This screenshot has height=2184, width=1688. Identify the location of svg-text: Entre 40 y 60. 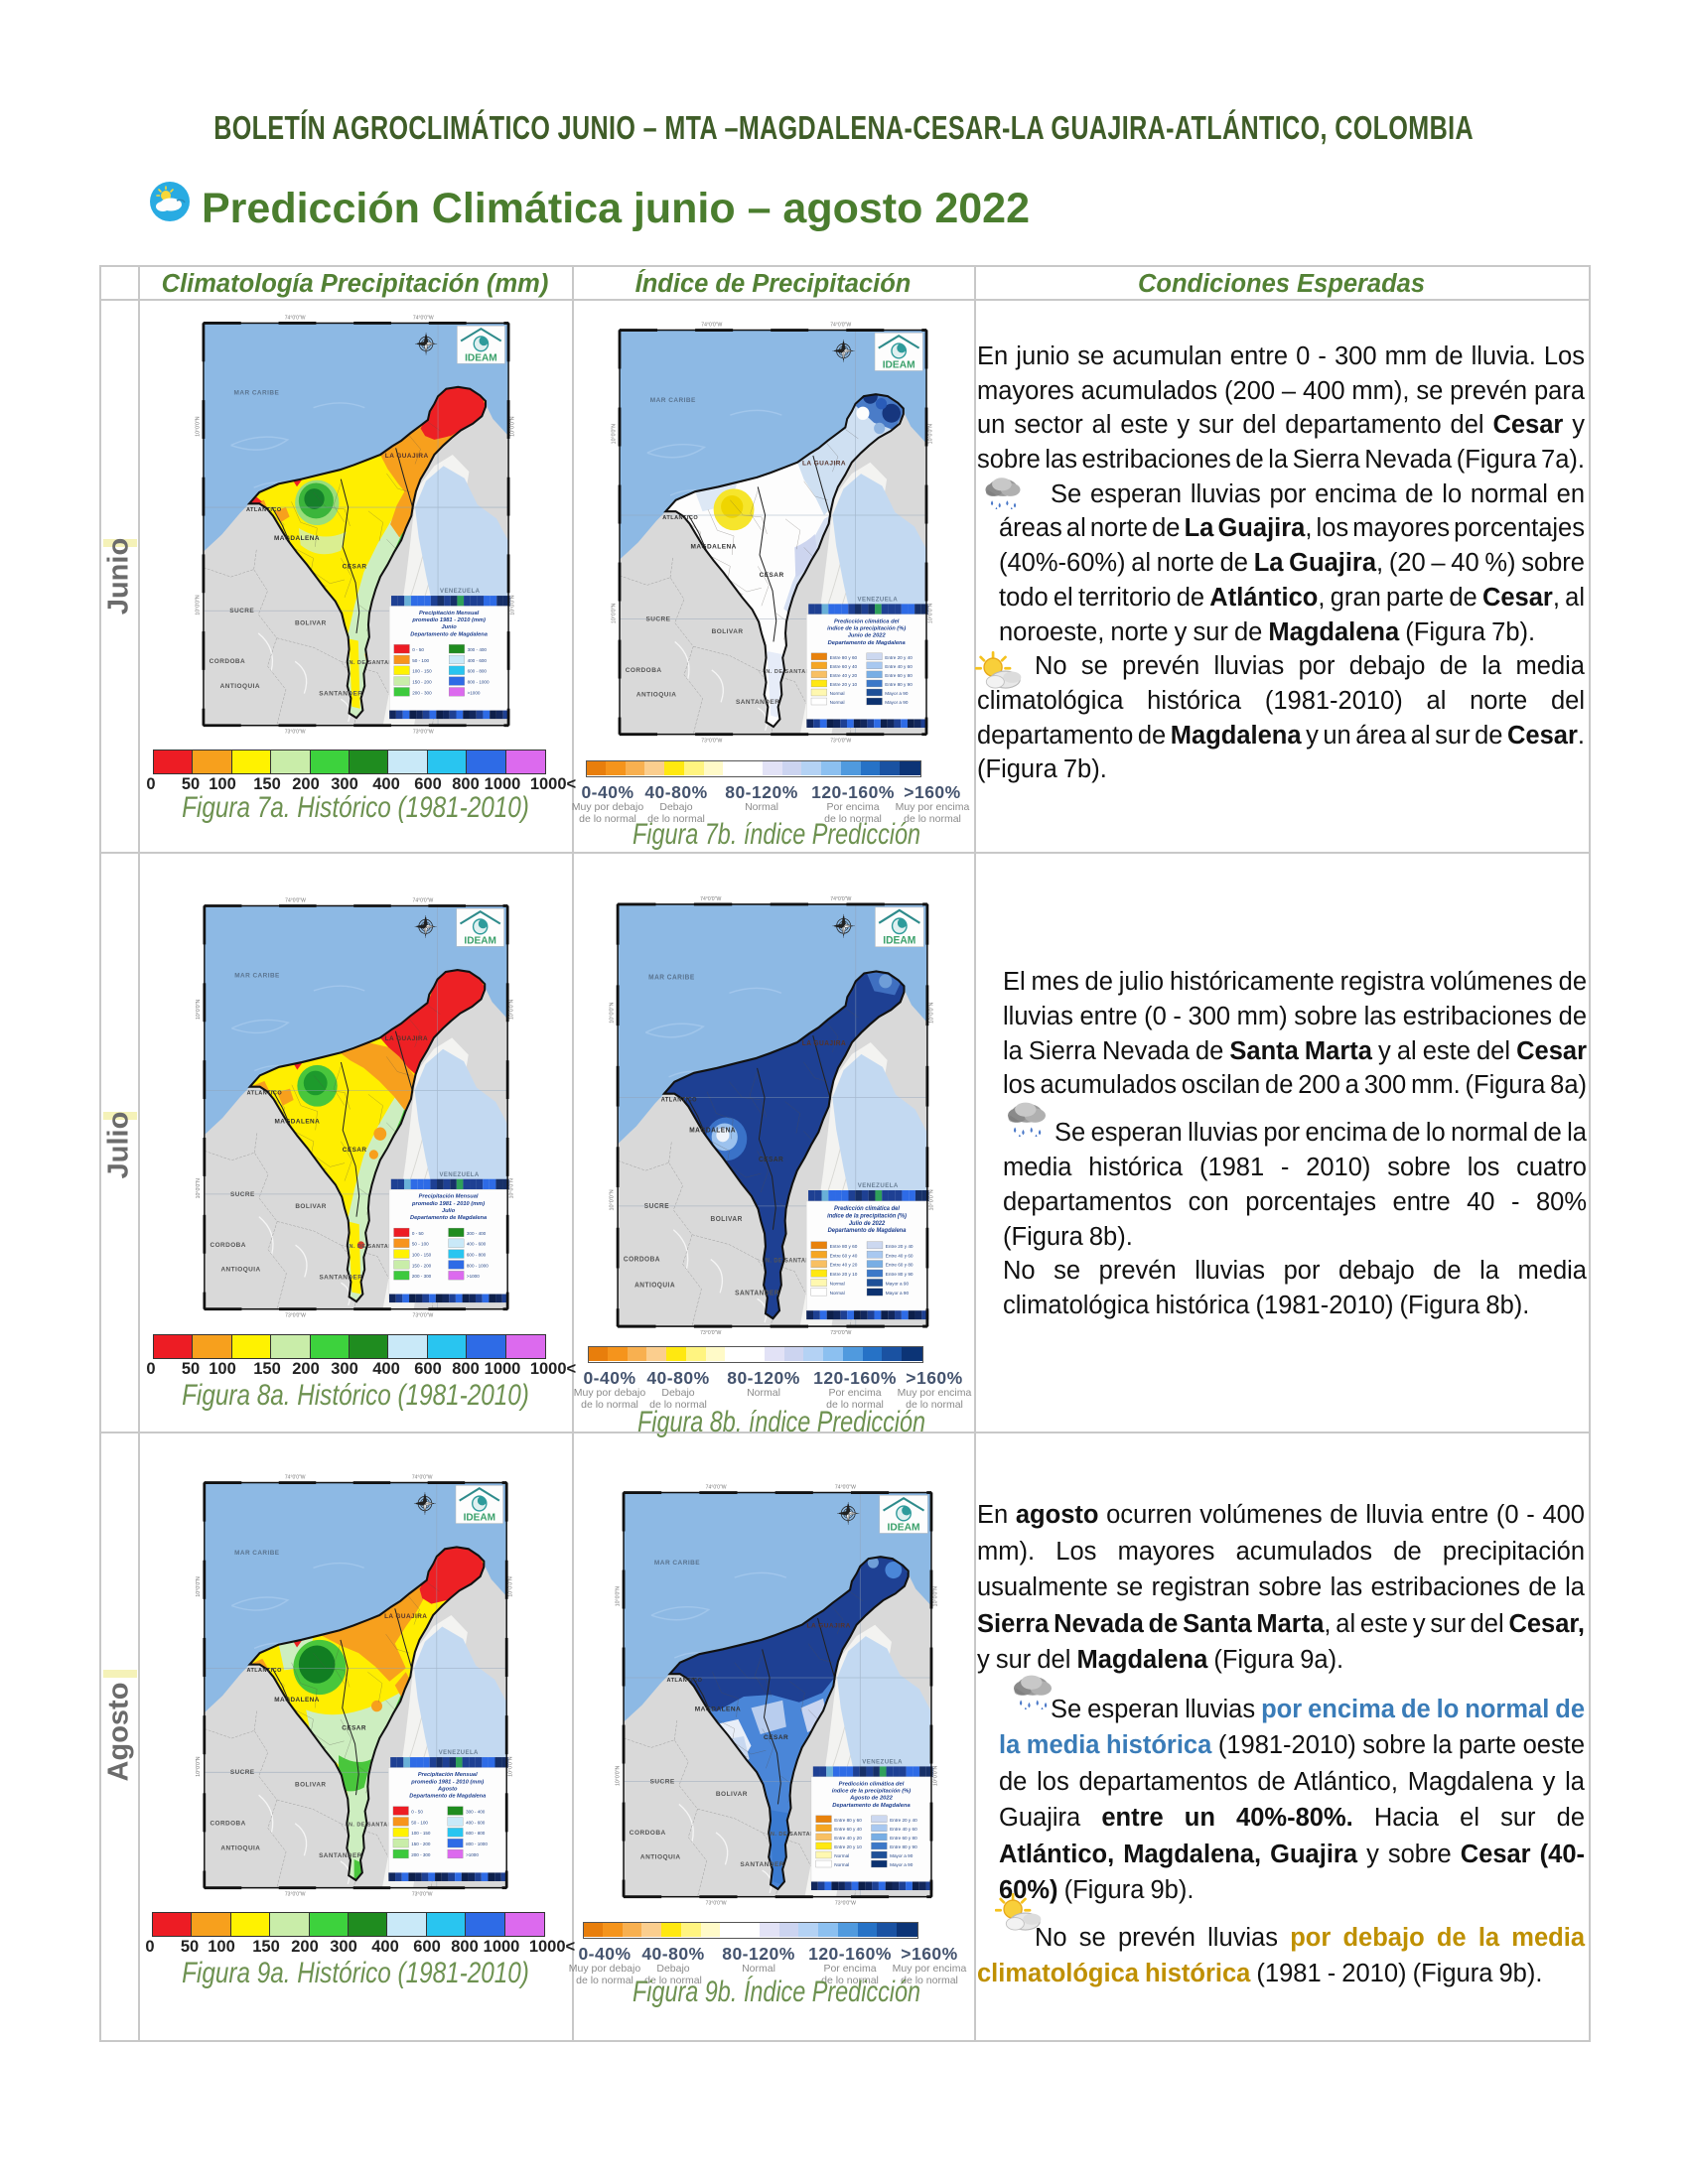
(903, 1829).